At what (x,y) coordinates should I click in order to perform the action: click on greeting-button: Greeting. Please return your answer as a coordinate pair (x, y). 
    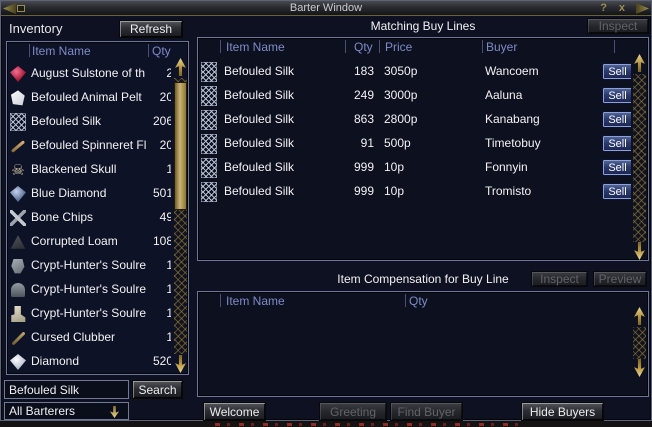
    Looking at the image, I should click on (353, 411).